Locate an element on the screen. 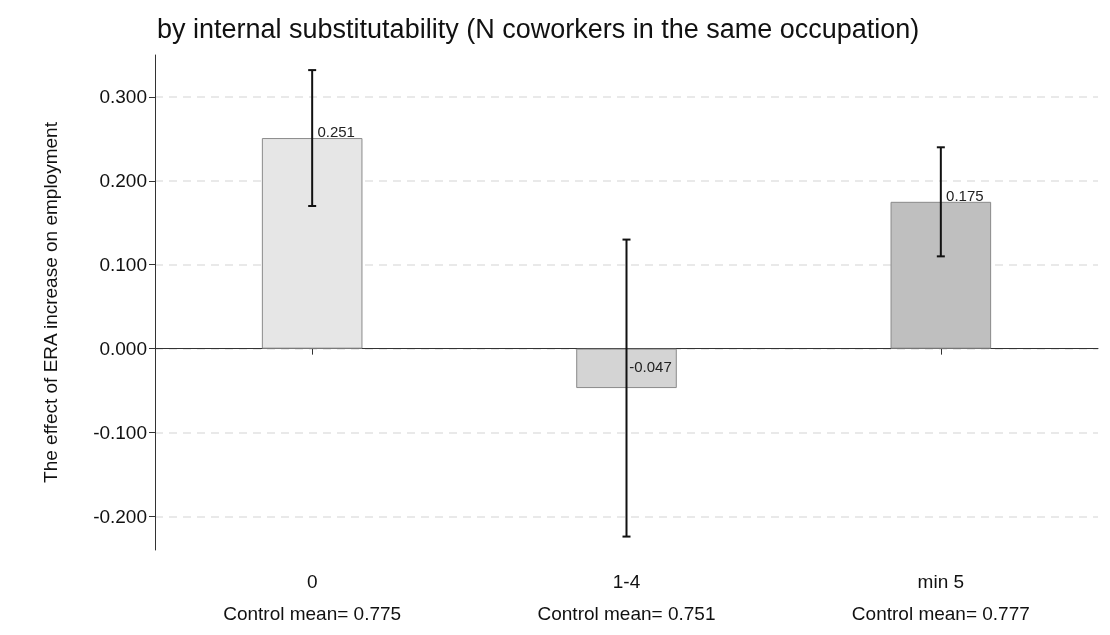 The image size is (1110, 635). y-tick-label: 0.000 is located at coordinates (123, 349).